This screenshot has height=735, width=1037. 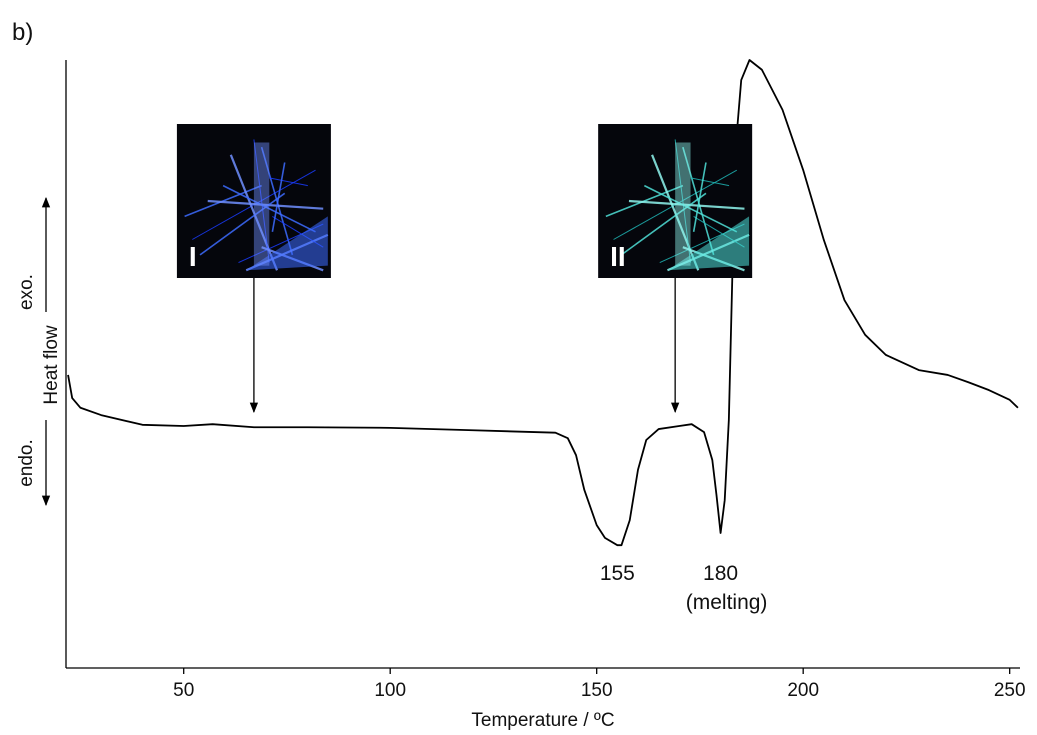 What do you see at coordinates (1010, 690) in the screenshot?
I see `x-tick-label: 250` at bounding box center [1010, 690].